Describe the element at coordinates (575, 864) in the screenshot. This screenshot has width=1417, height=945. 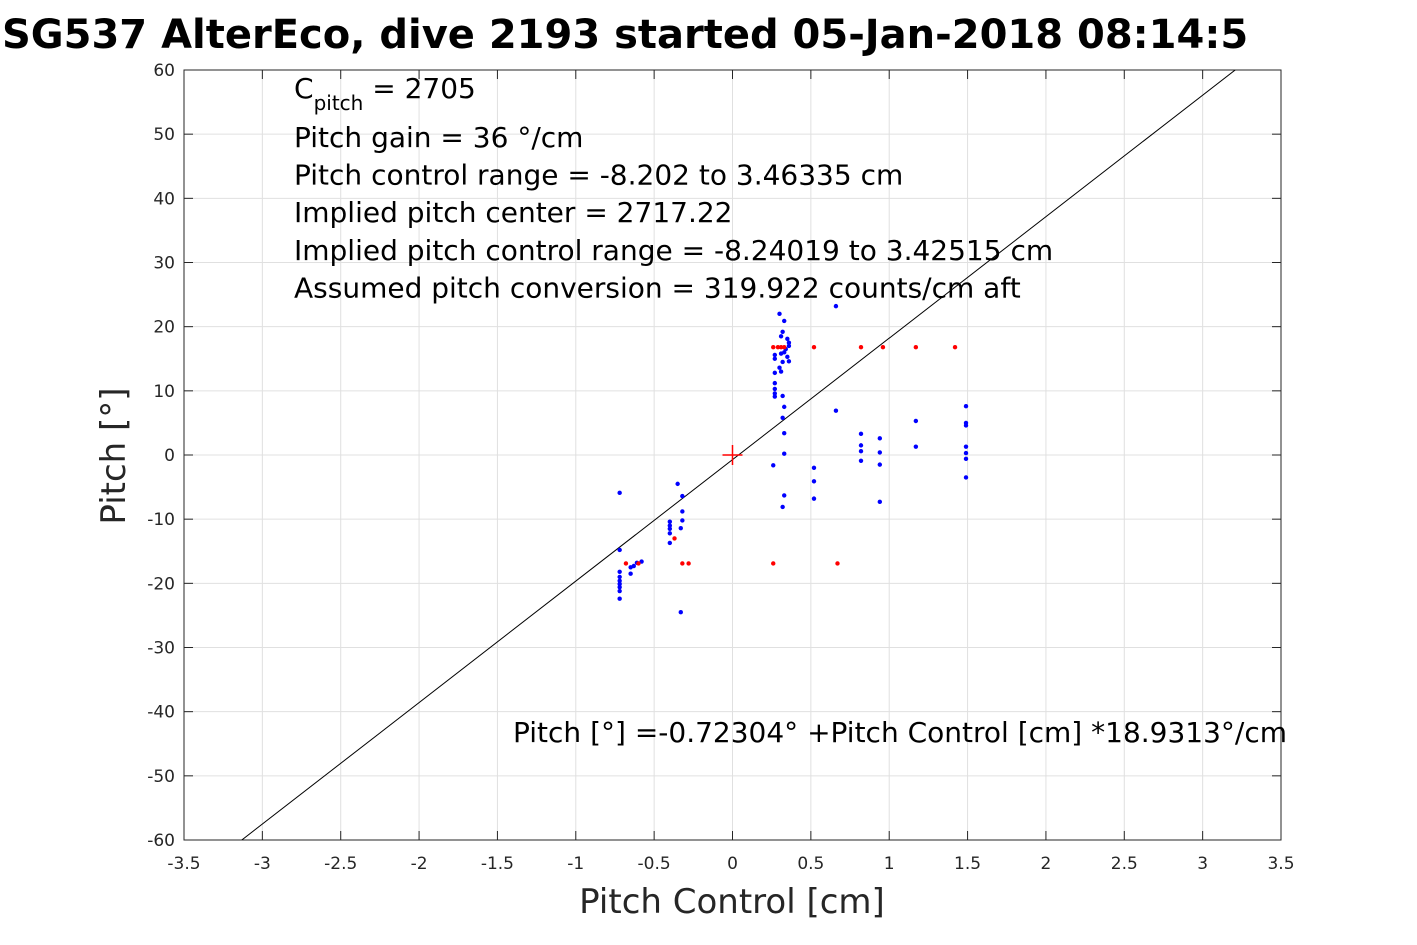
I see `x-tick-label: -1` at that location.